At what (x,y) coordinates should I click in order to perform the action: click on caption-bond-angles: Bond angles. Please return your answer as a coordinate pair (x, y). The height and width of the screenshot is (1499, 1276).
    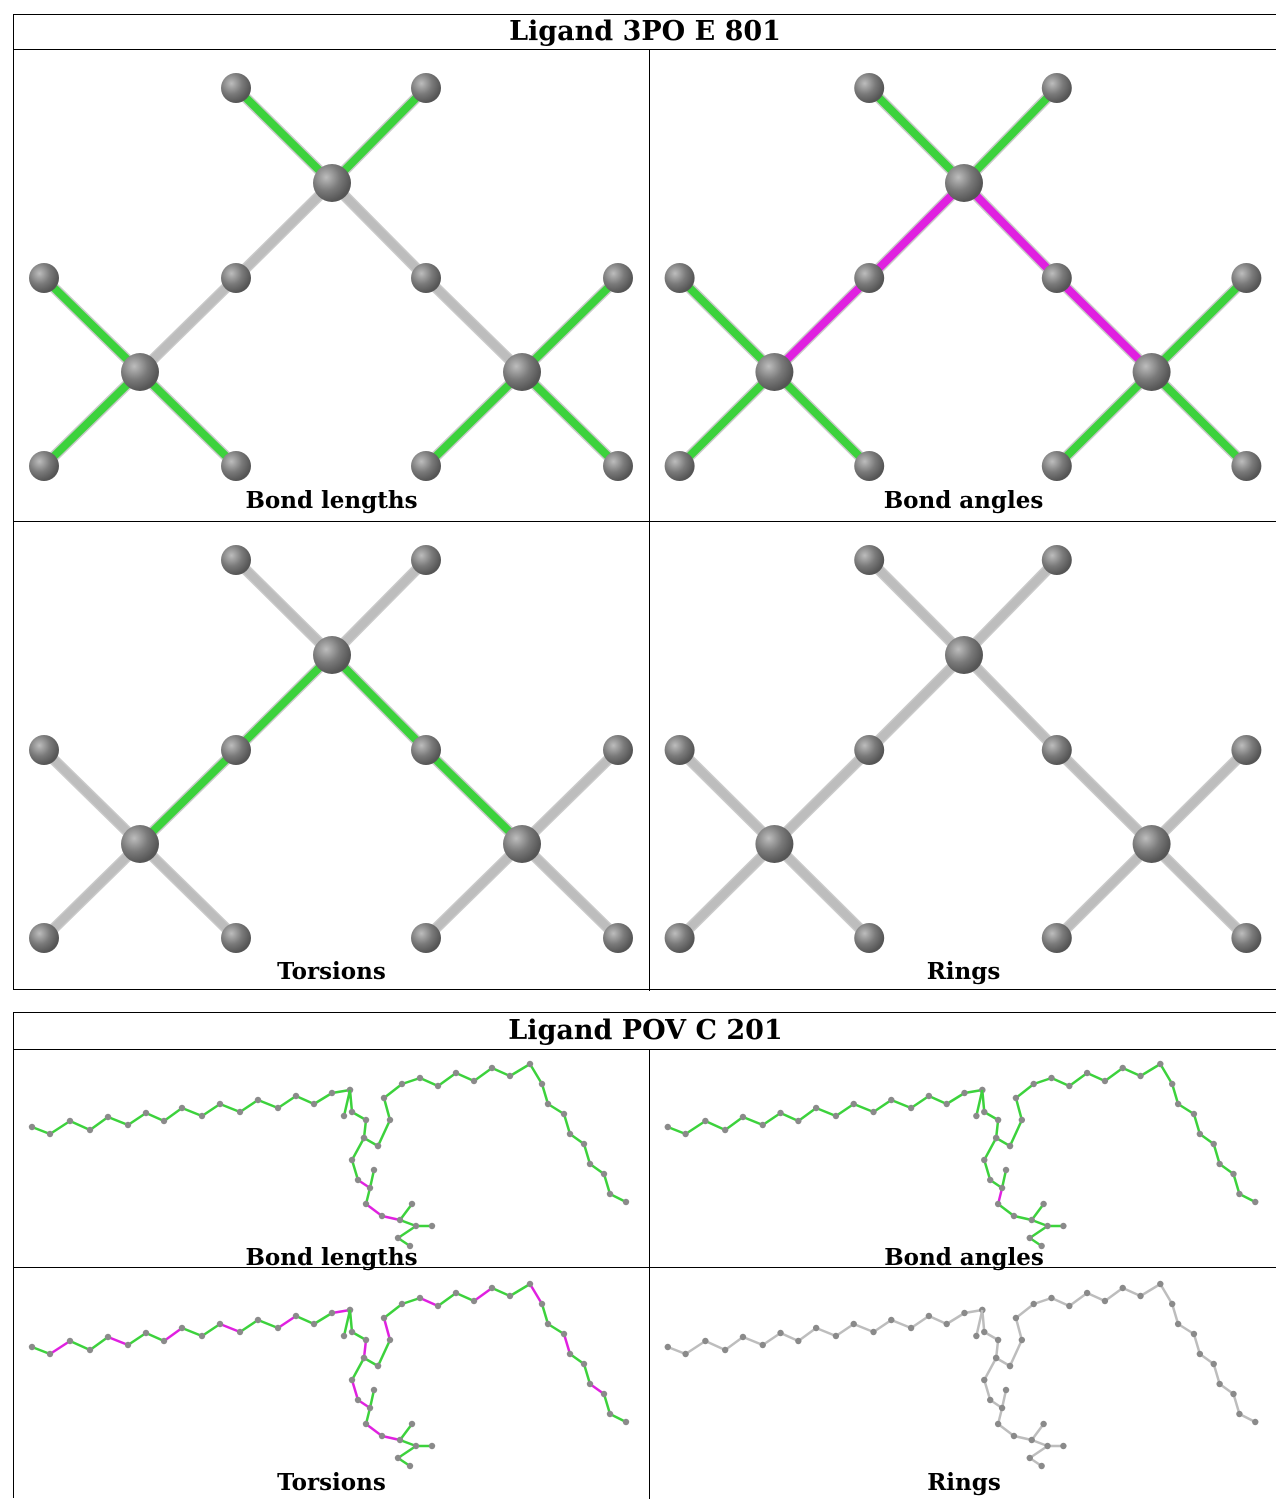
    Looking at the image, I should click on (963, 500).